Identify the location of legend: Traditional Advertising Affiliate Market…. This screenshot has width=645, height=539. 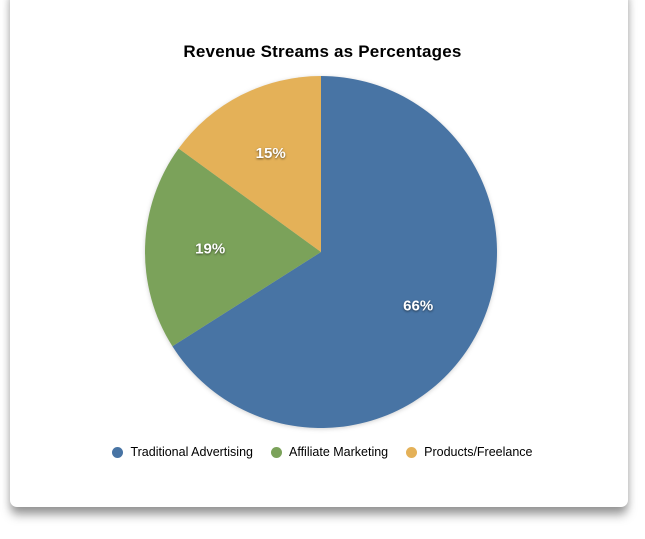
(322, 452).